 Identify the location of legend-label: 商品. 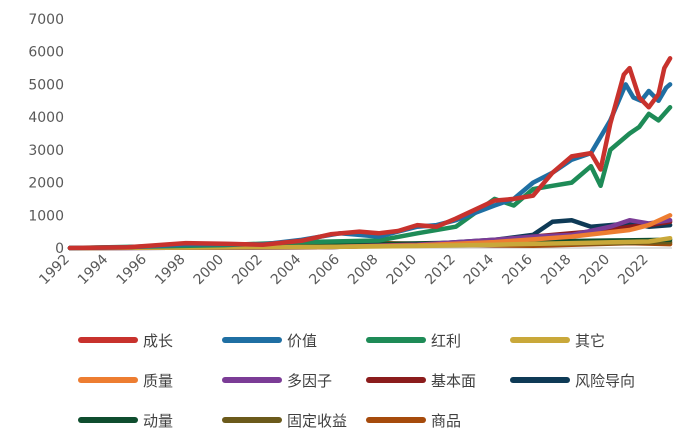
(446, 421).